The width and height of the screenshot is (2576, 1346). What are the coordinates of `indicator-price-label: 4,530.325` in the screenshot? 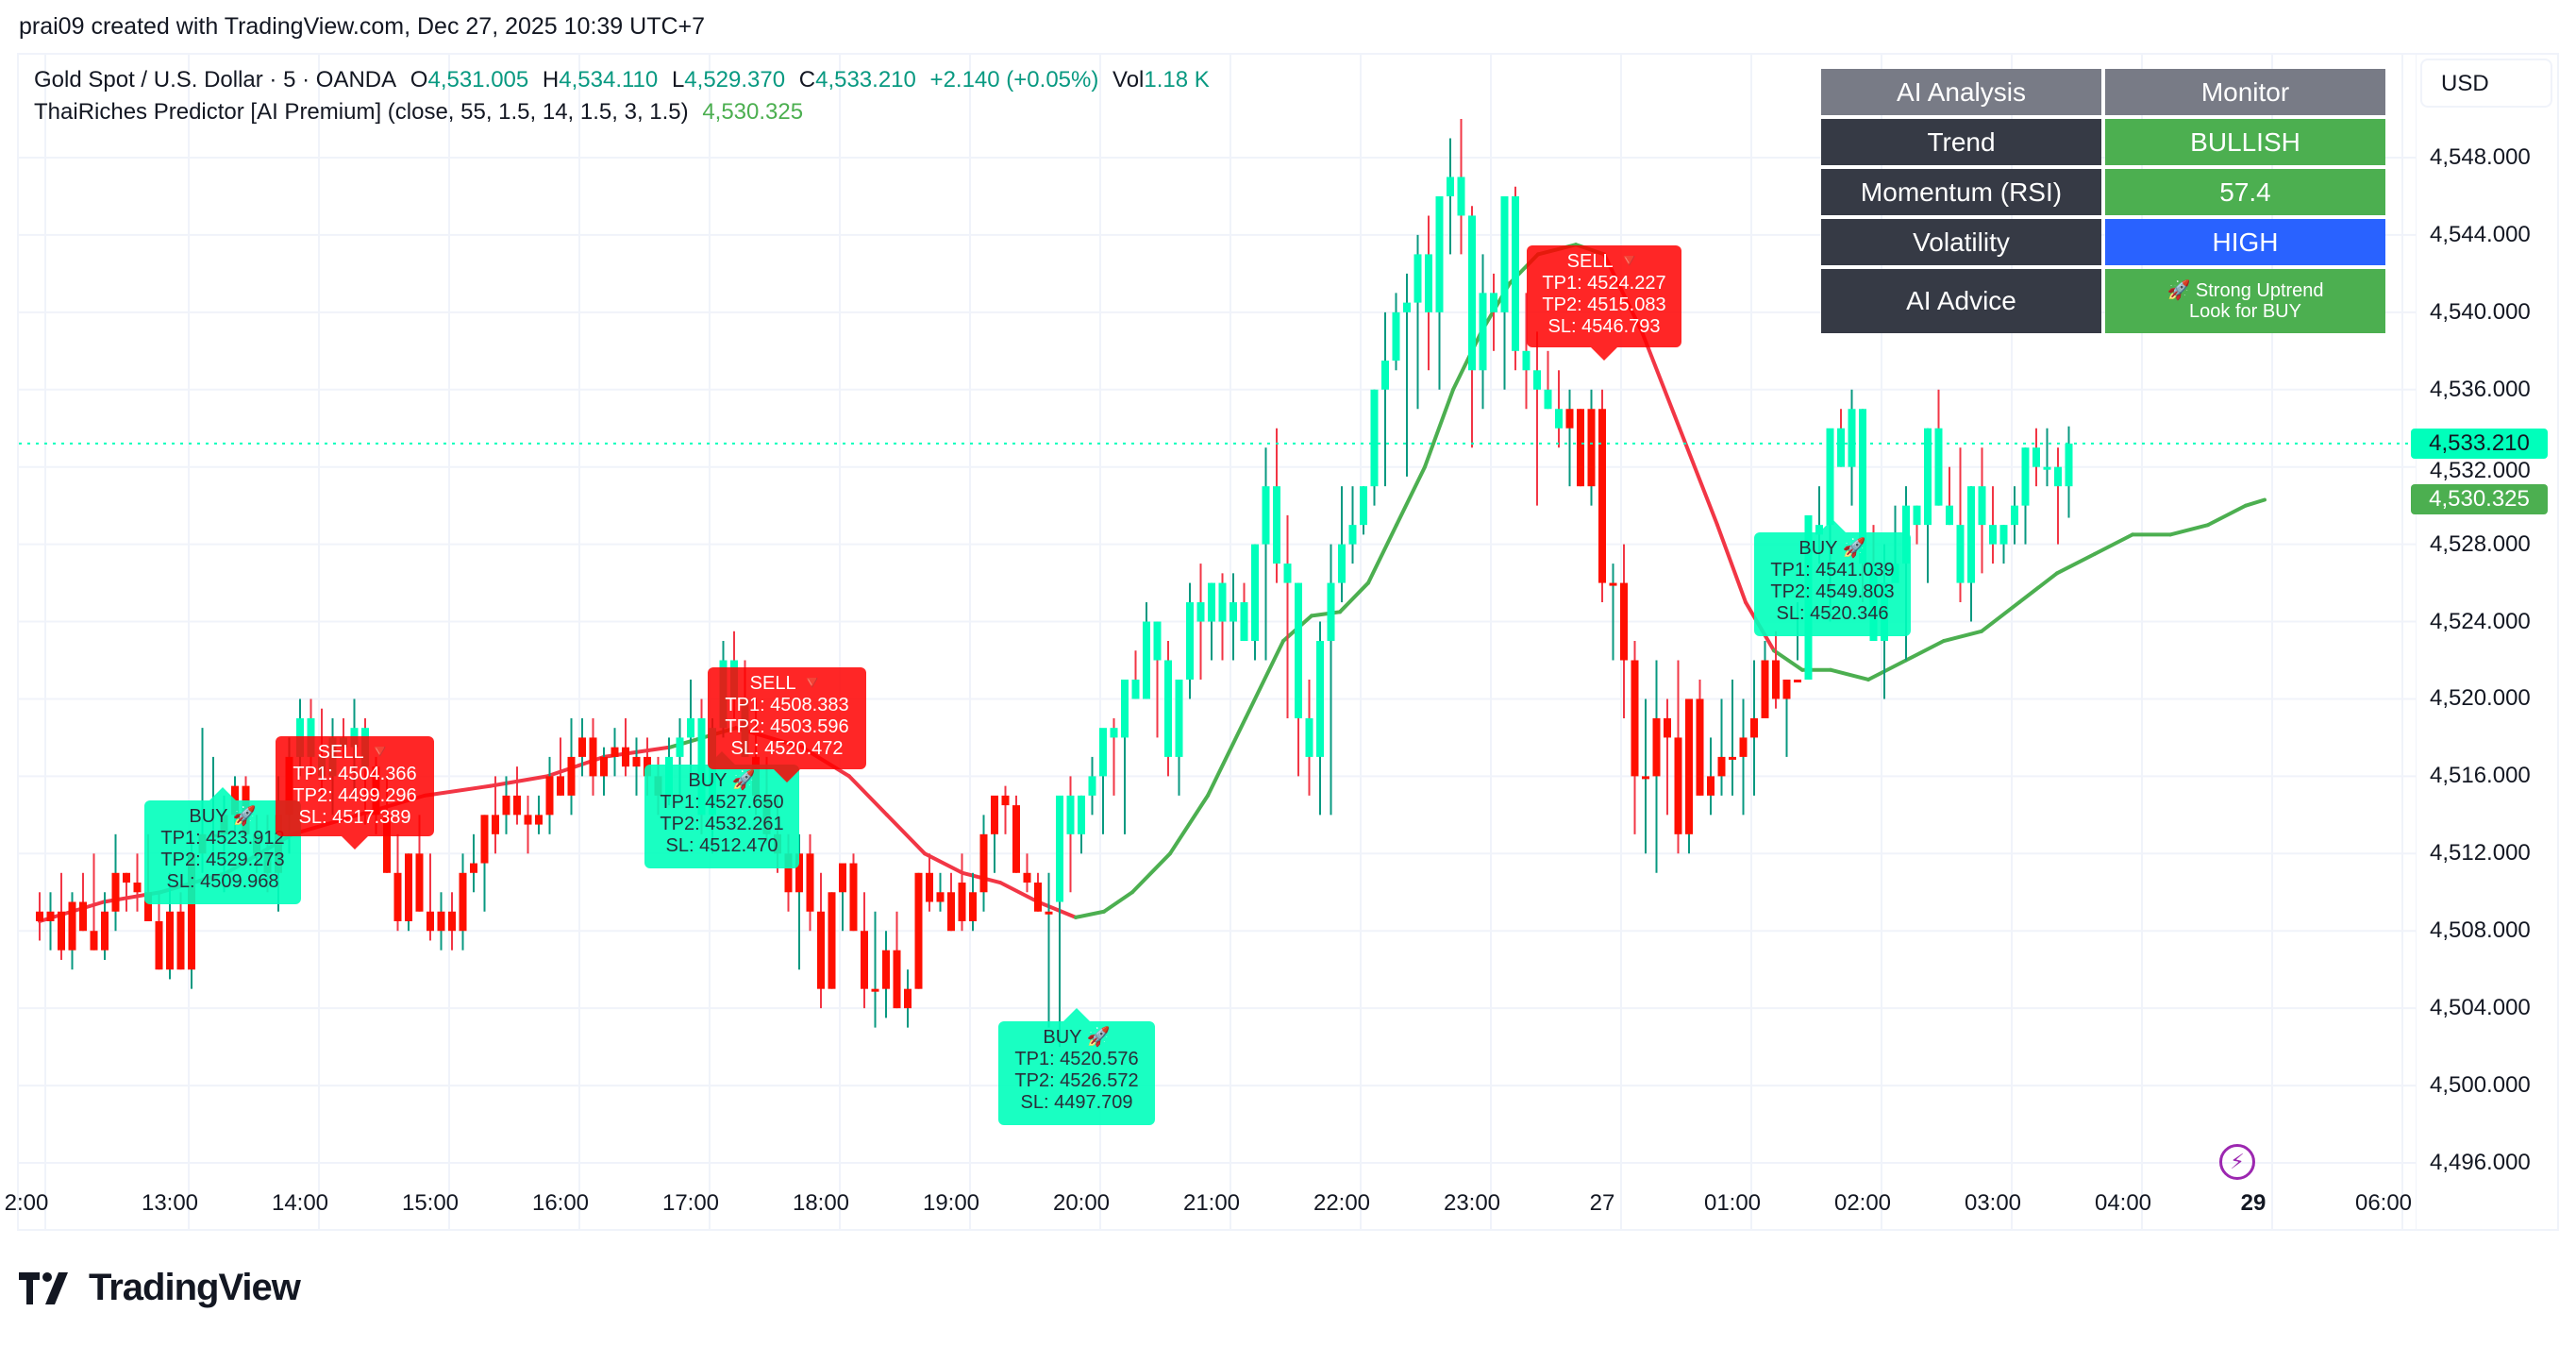 It's located at (2479, 498).